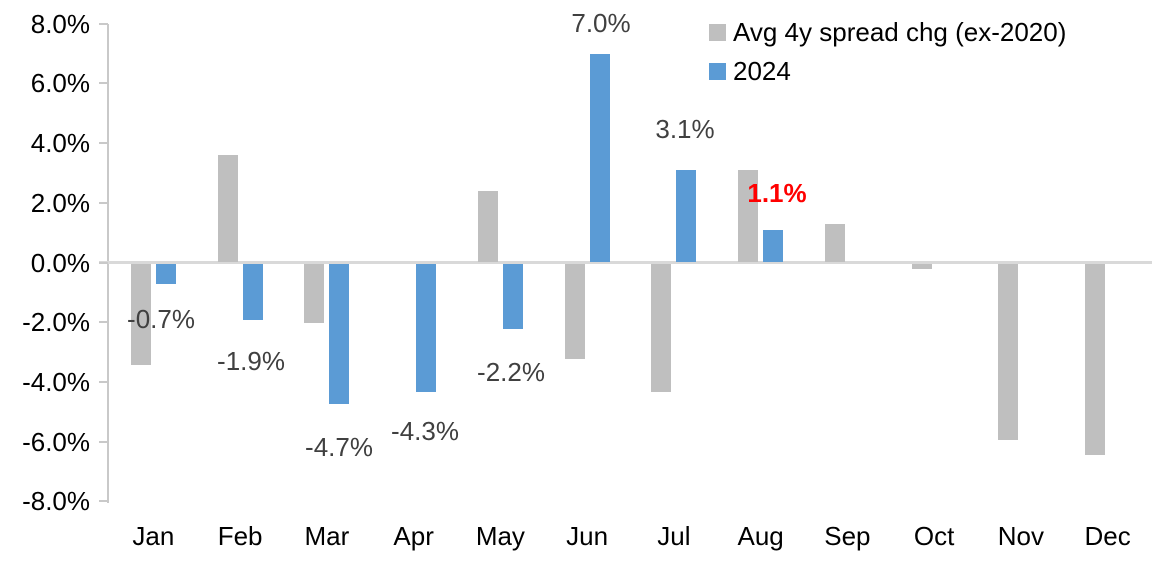 The image size is (1152, 570). I want to click on x-axis-label-dec: Dec, so click(1107, 536).